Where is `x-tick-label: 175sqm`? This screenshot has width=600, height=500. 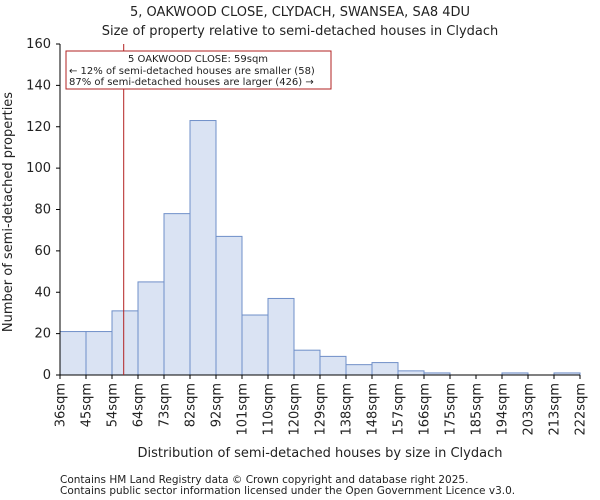
x-tick-label: 175sqm is located at coordinates (451, 409).